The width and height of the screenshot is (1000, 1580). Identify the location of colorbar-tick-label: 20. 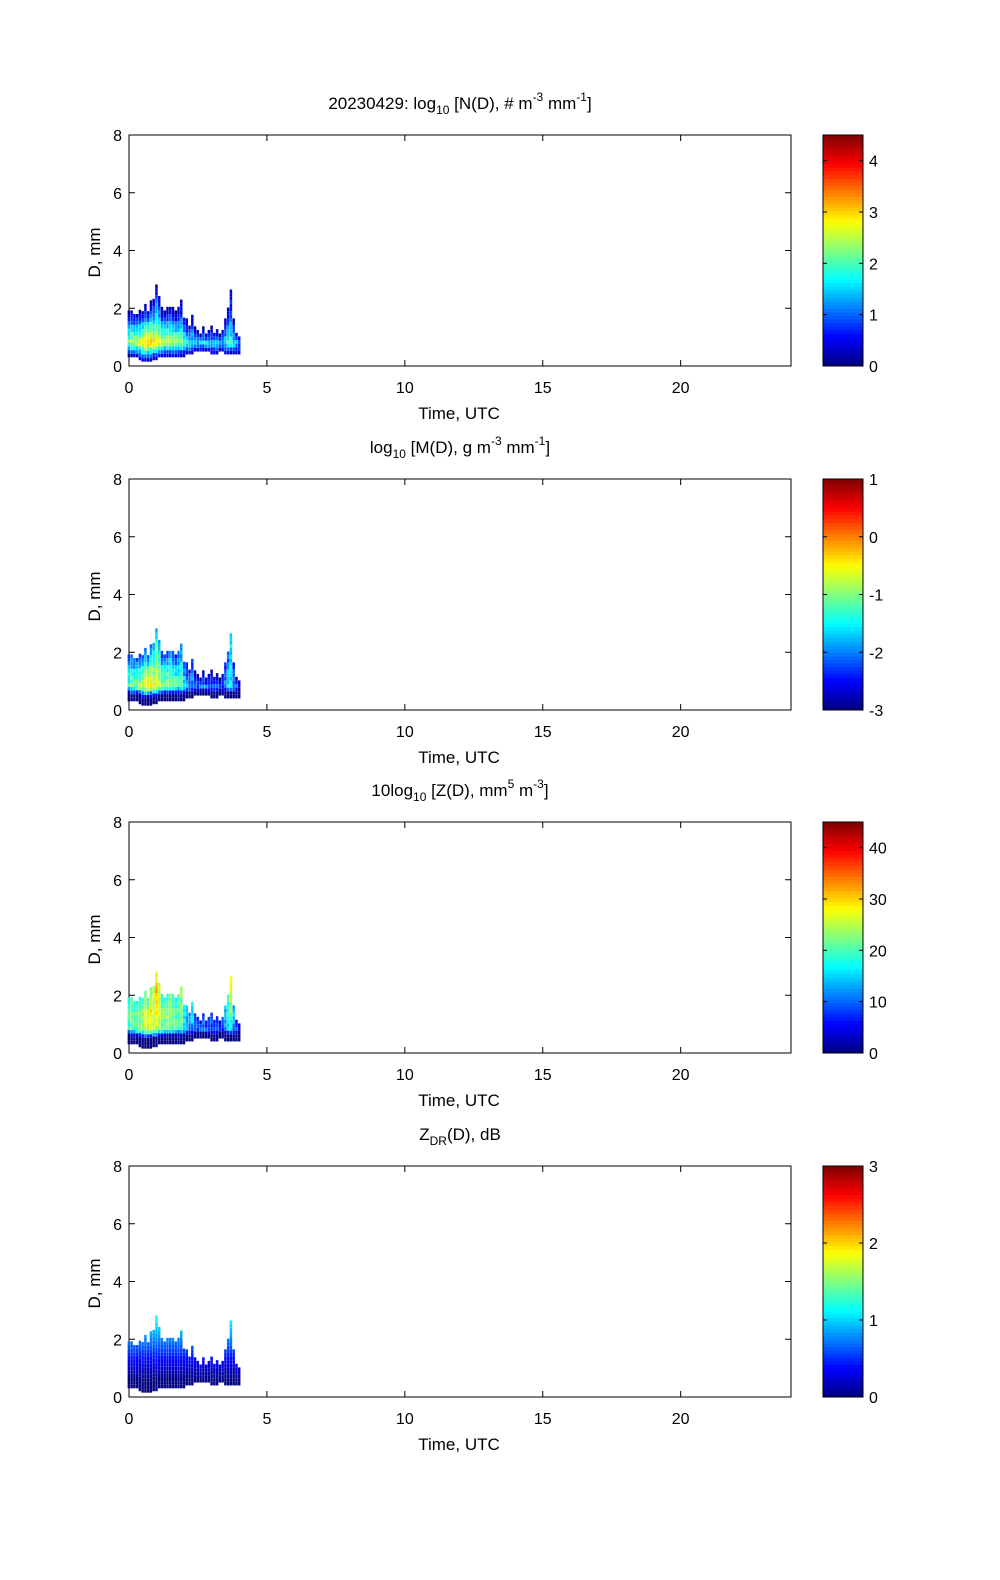
(878, 951).